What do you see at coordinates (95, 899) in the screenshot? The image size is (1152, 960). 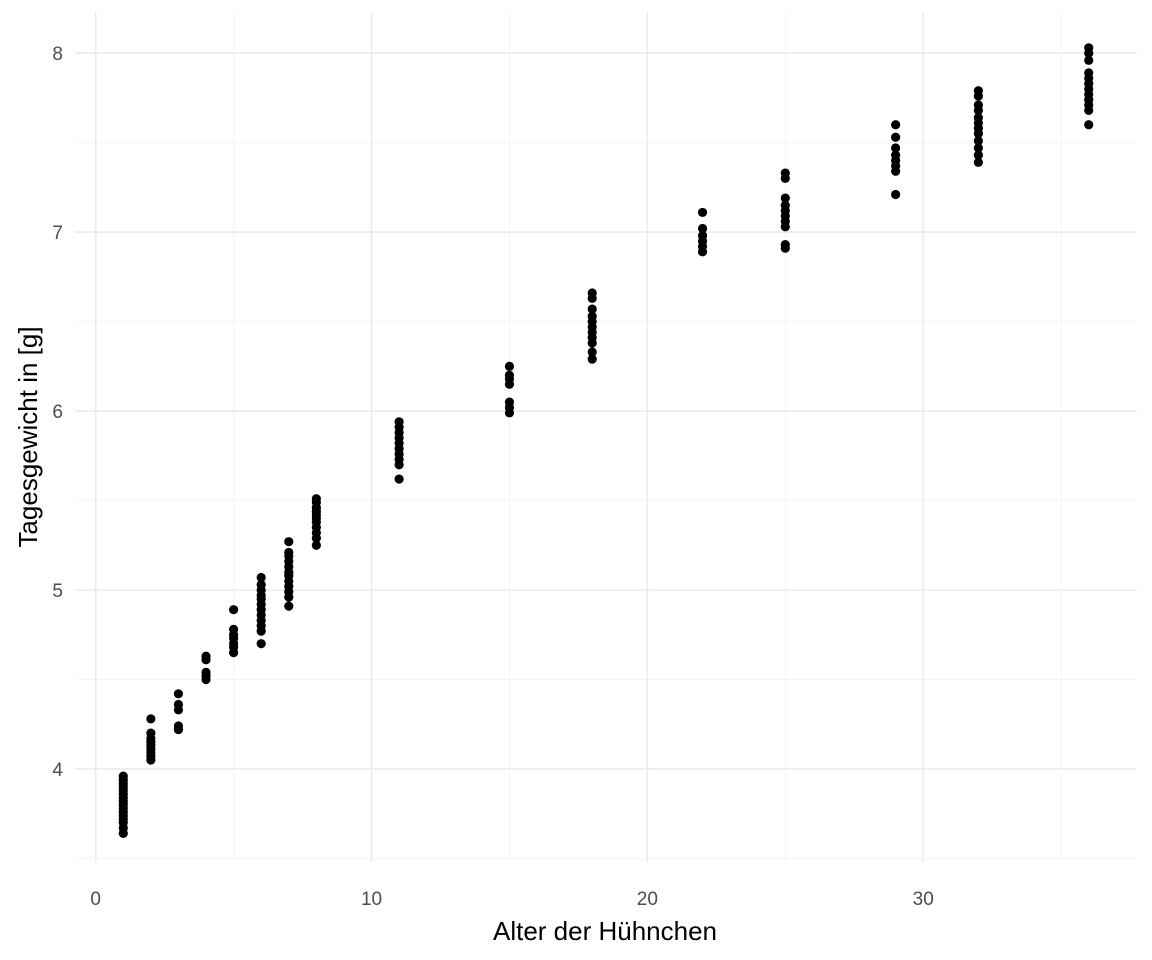 I see `x-tick-label: 0` at bounding box center [95, 899].